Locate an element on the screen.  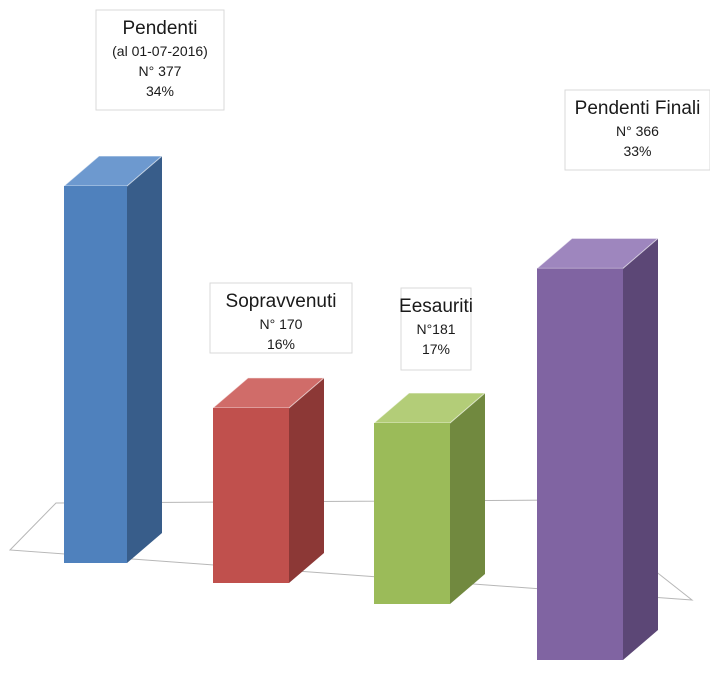
data-label-note-pendenti: (al 01-07-2016) is located at coordinates (160, 51).